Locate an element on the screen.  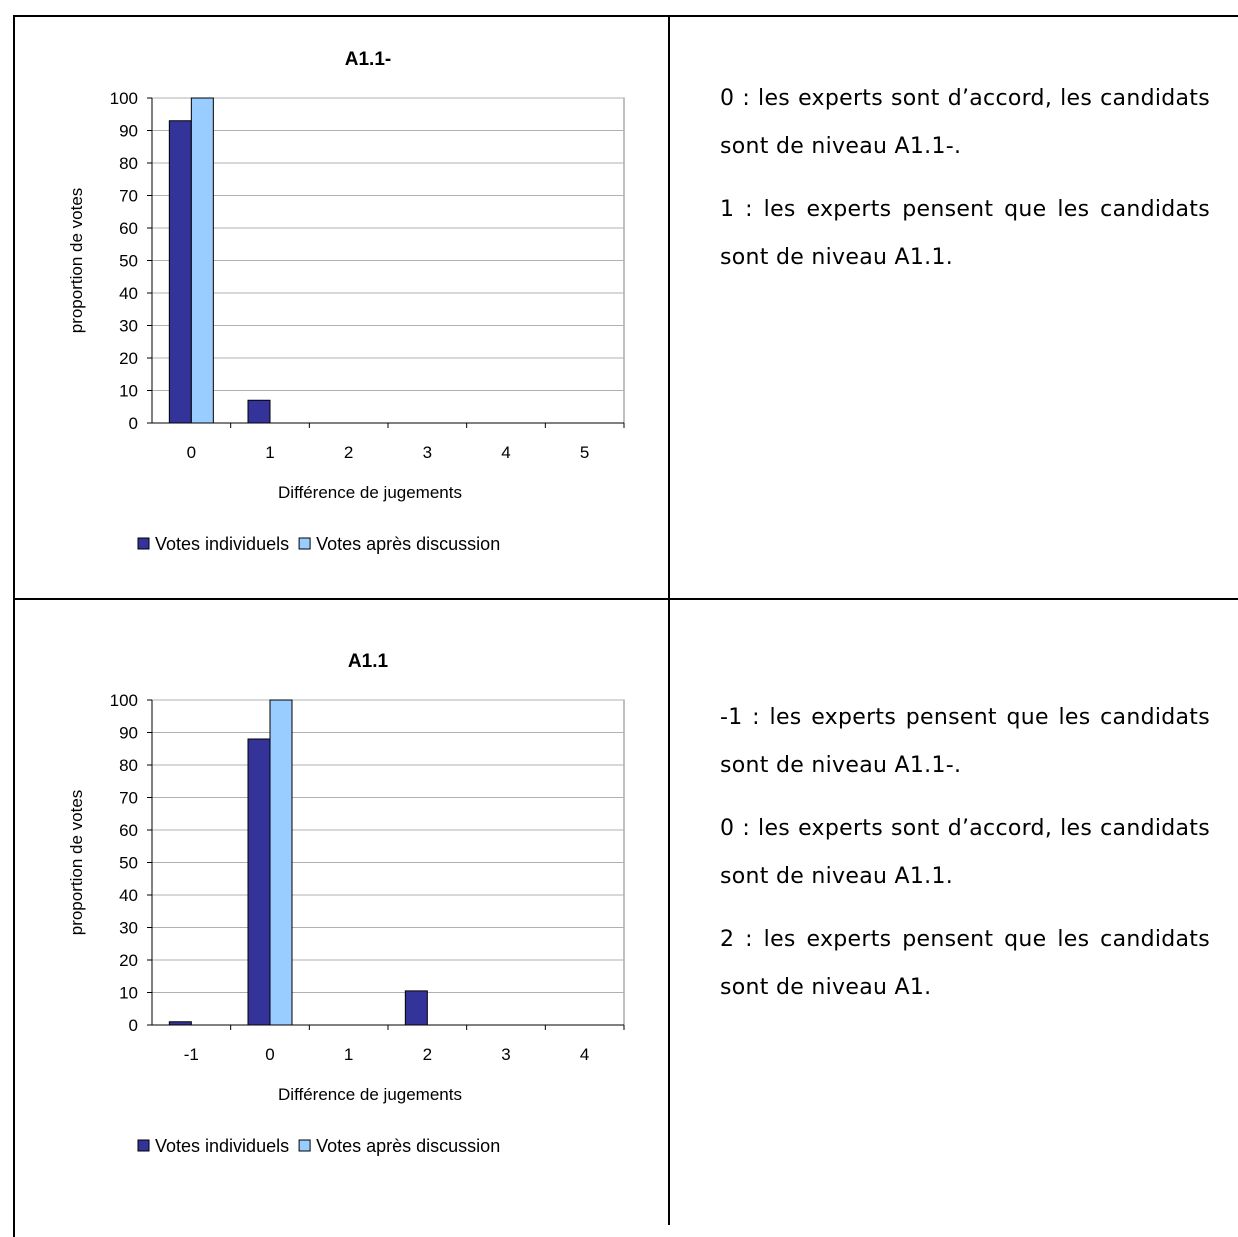
x-tick-label: -1 is located at coordinates (191, 1054).